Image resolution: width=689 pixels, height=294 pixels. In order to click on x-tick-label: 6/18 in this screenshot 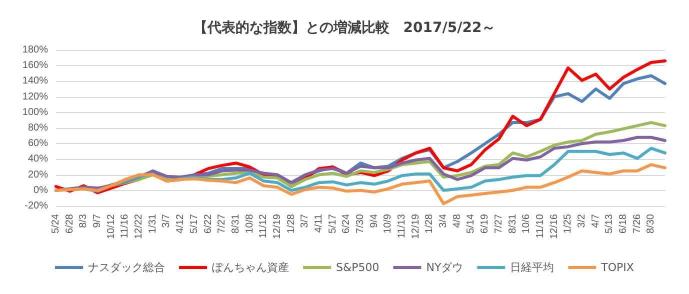, I will do `click(623, 224)`.